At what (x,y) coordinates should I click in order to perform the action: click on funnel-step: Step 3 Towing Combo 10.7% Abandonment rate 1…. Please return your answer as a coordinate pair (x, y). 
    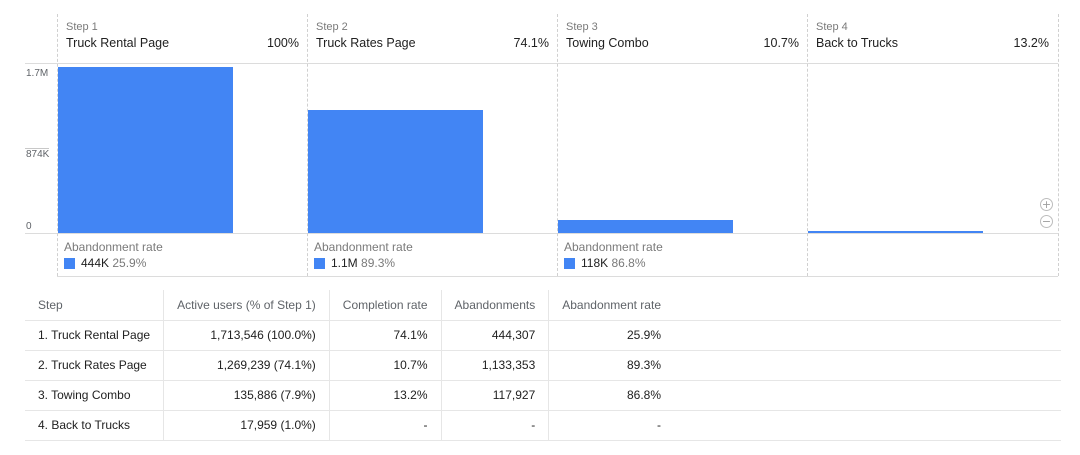
    Looking at the image, I should click on (682, 145).